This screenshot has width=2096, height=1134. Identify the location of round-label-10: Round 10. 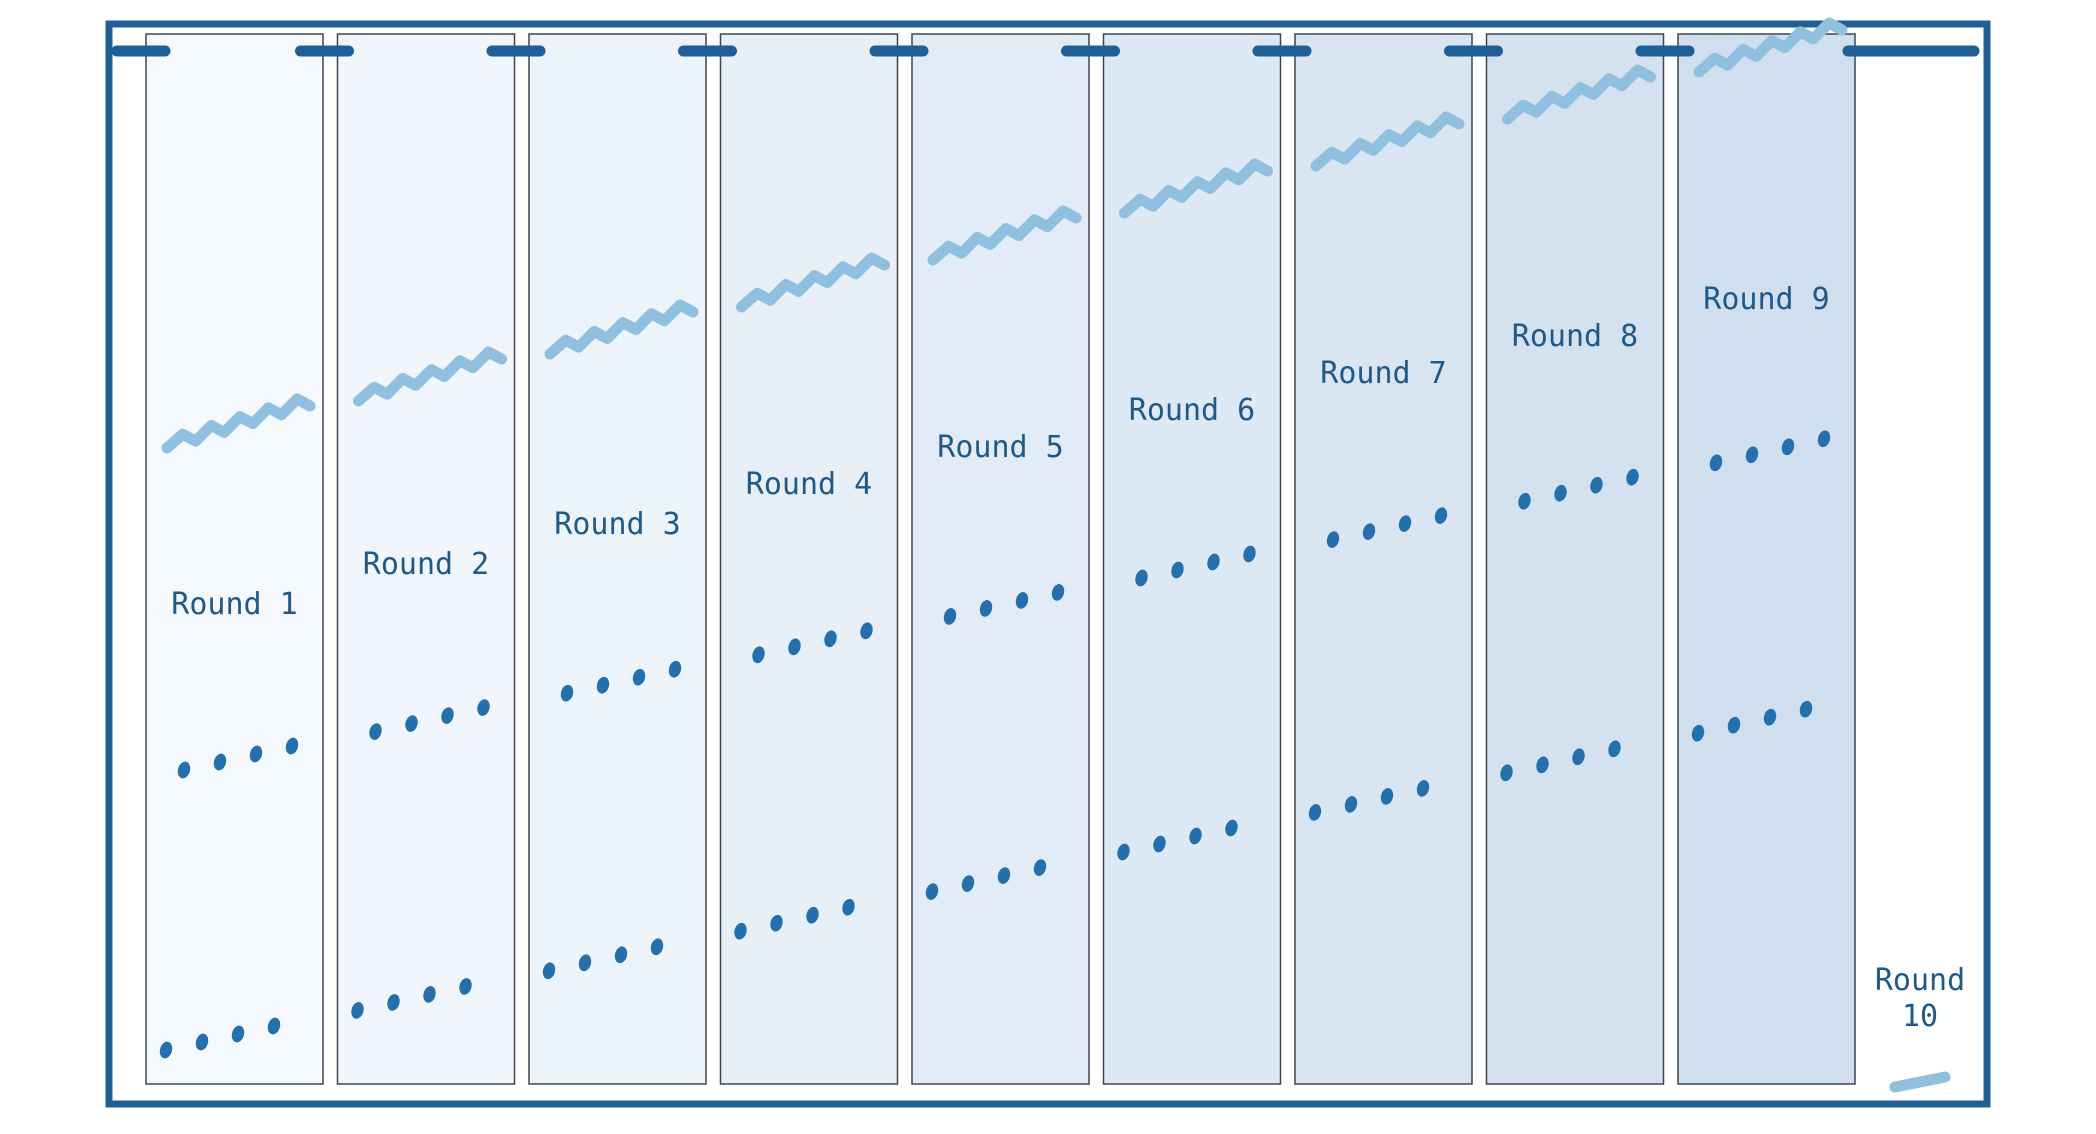
(1920, 998).